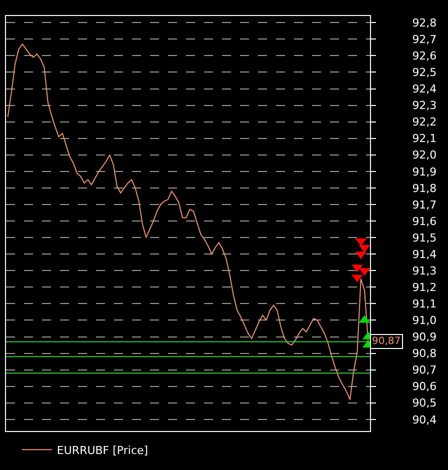 The width and height of the screenshot is (448, 470). Describe the element at coordinates (424, 105) in the screenshot. I see `y-tick-label: 92,3` at that location.